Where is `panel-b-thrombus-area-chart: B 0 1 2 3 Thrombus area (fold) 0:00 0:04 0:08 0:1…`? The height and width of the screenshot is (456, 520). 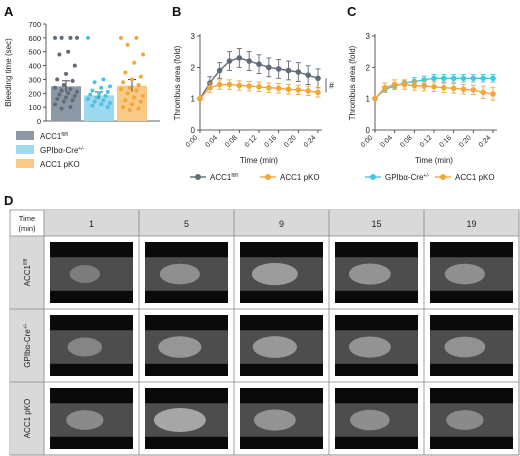
panel-b-thrombus-area-chart: B 0 1 2 3 Thrombus area (fold) 0:00 0:04 0:08 0:1… is located at coordinates (253, 93).